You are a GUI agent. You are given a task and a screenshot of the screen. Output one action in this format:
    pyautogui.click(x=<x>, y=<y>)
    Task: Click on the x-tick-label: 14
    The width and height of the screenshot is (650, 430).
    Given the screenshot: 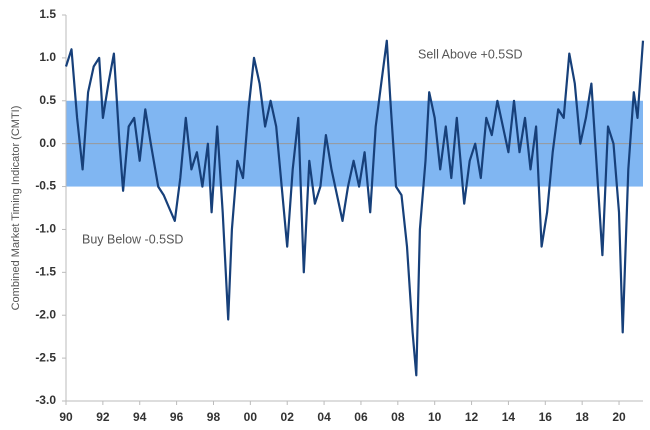 What is the action you would take?
    pyautogui.click(x=509, y=417)
    